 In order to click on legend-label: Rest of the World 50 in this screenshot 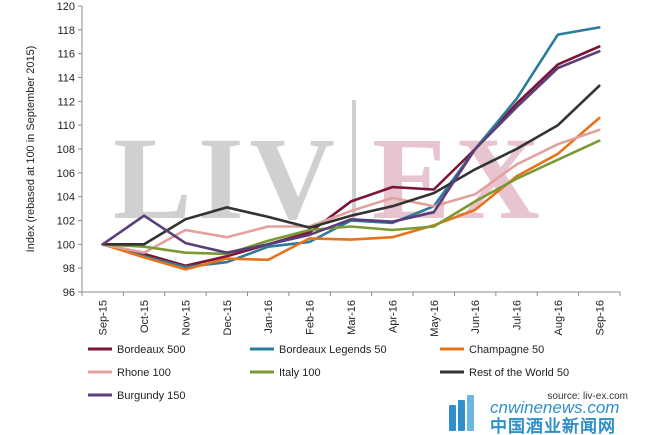, I will do `click(519, 373)`.